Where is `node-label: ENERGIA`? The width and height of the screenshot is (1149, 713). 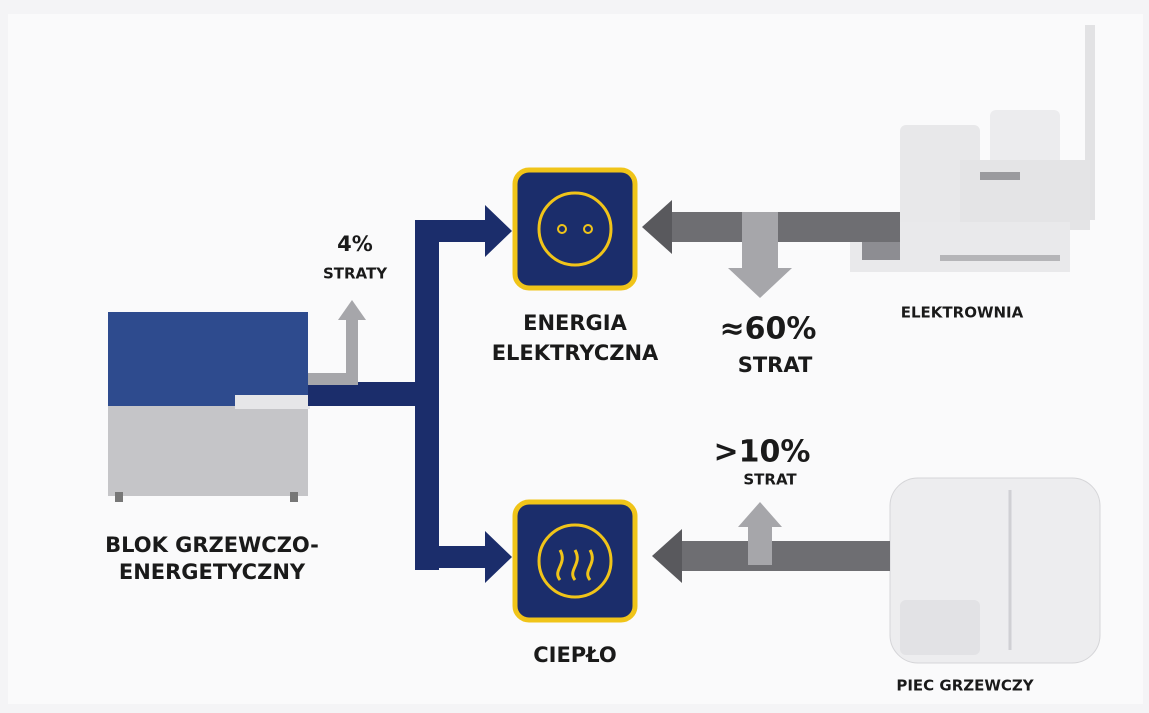
node-label: ENERGIA is located at coordinates (575, 323).